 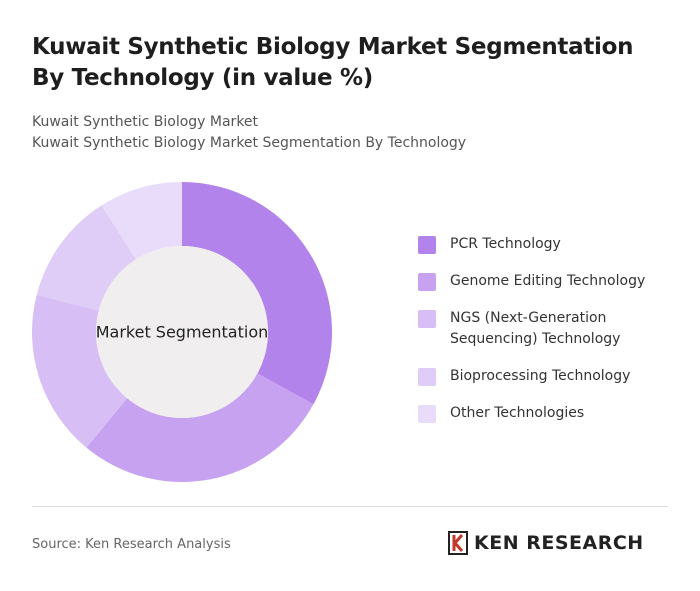 I want to click on legend-item: Other Technologies, so click(x=543, y=413).